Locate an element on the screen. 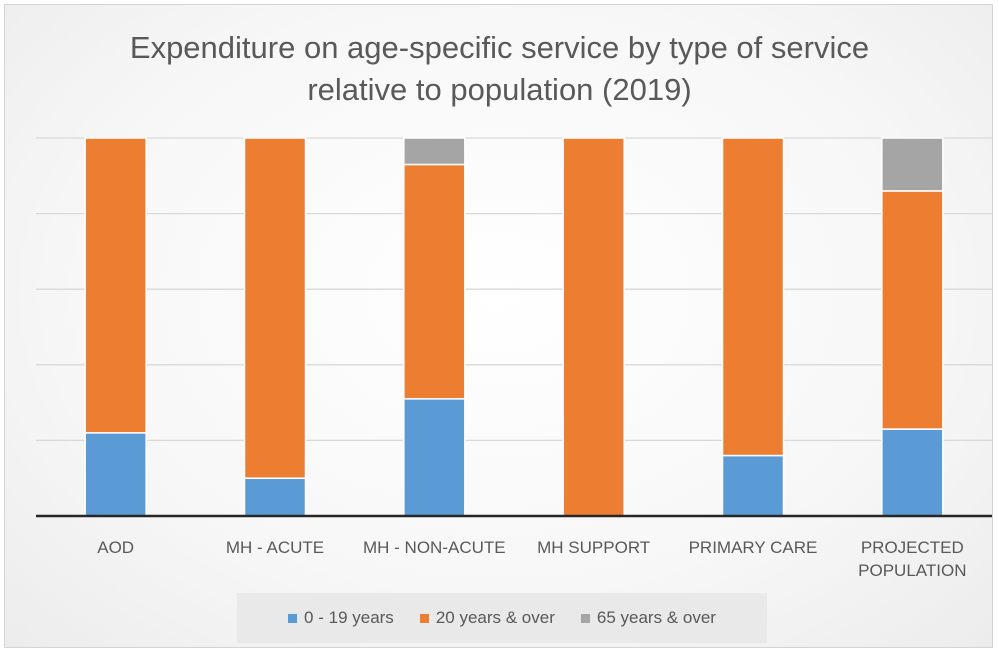 The height and width of the screenshot is (654, 999). legend-label-0-19: 0 - 19 years is located at coordinates (349, 617).